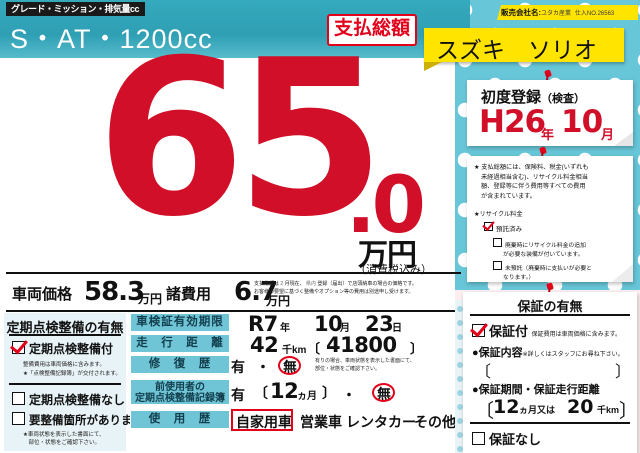 Image resolution: width=640 pixels, height=453 pixels. I want to click on usage-option-other: その他, so click(435, 422).